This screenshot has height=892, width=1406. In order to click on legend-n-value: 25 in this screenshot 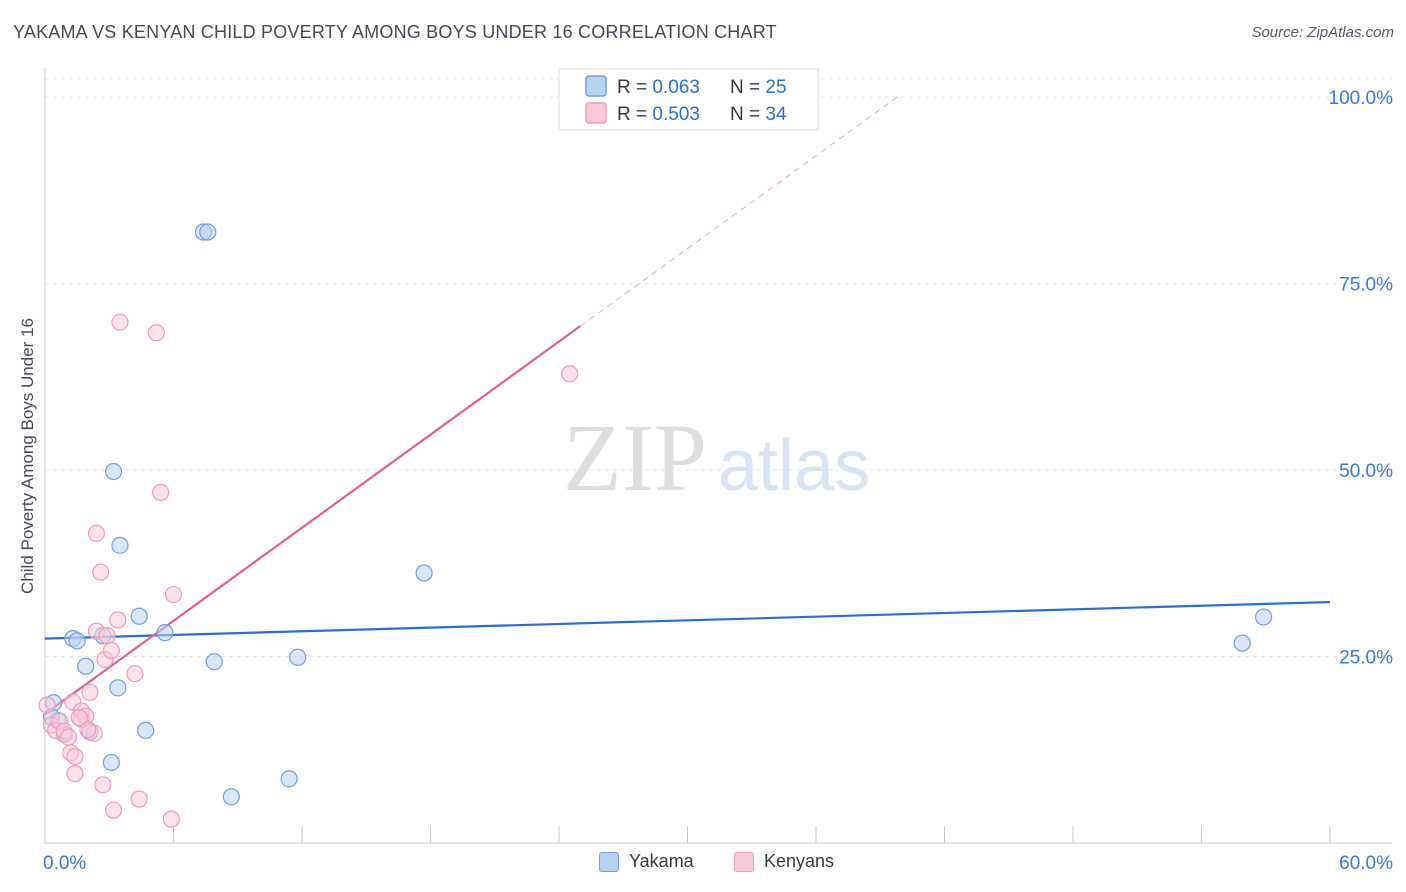, I will do `click(775, 87)`.